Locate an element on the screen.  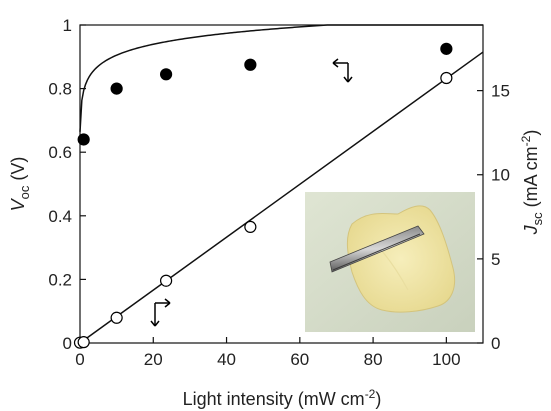
y-left-tick-label: 0.8 is located at coordinates (60, 89).